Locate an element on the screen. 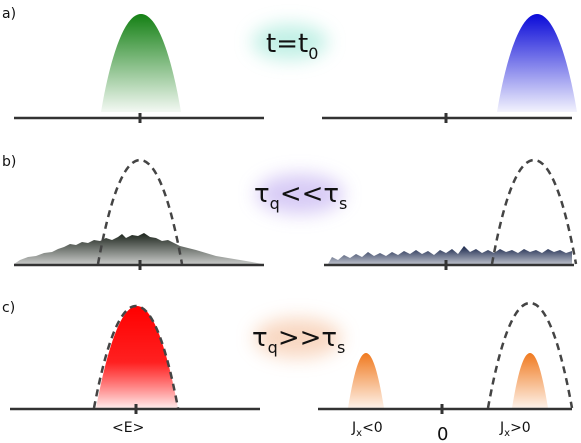 The width and height of the screenshot is (581, 443). mean-energy-label: <E> is located at coordinates (128, 428).